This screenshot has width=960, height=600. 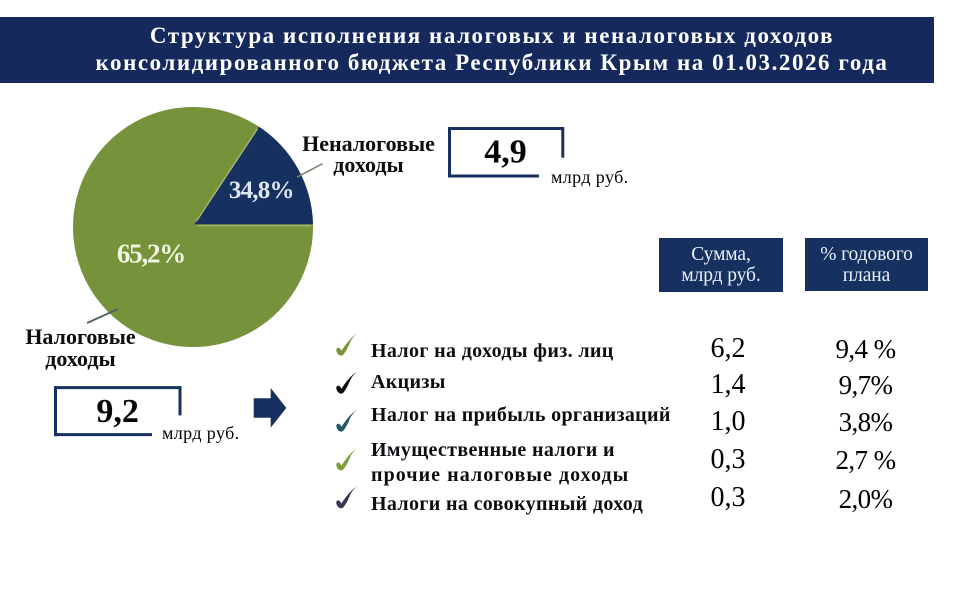 What do you see at coordinates (261, 190) in the screenshot?
I see `svg-text: 34,8%` at bounding box center [261, 190].